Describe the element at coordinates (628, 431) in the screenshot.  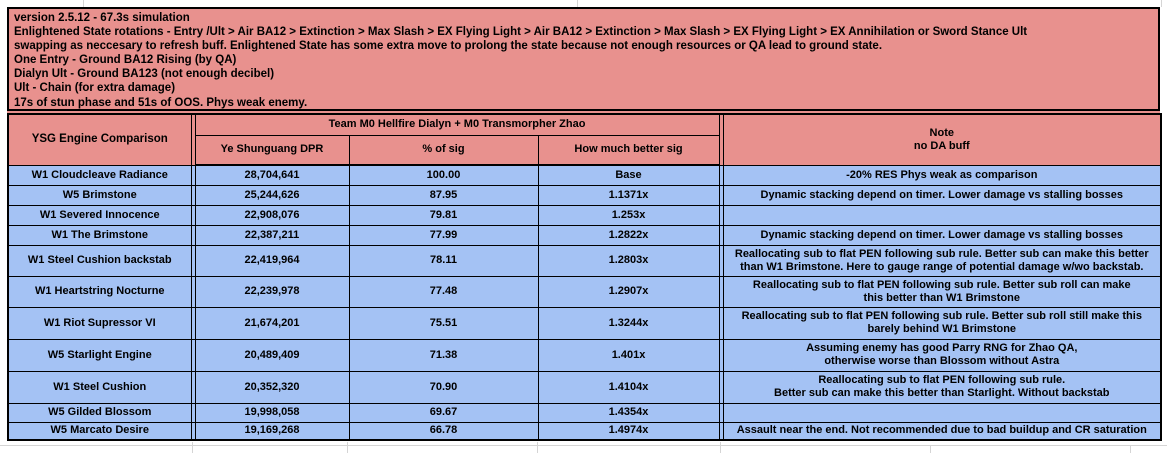
I see `better-cell: 1.4974x` at that location.